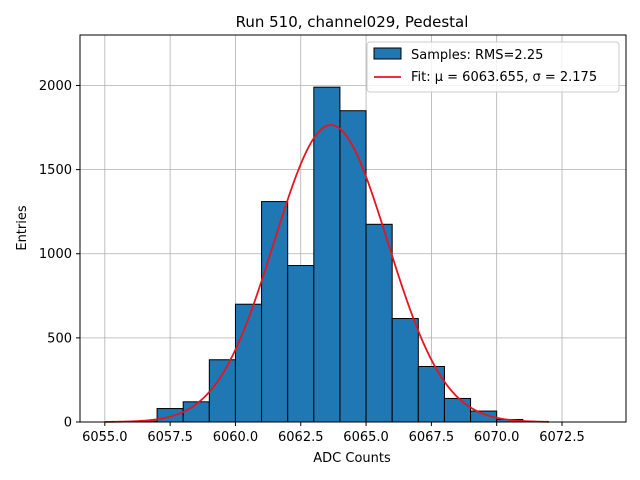  Describe the element at coordinates (387, 53) in the screenshot. I see `legend-swatch-samples` at that location.